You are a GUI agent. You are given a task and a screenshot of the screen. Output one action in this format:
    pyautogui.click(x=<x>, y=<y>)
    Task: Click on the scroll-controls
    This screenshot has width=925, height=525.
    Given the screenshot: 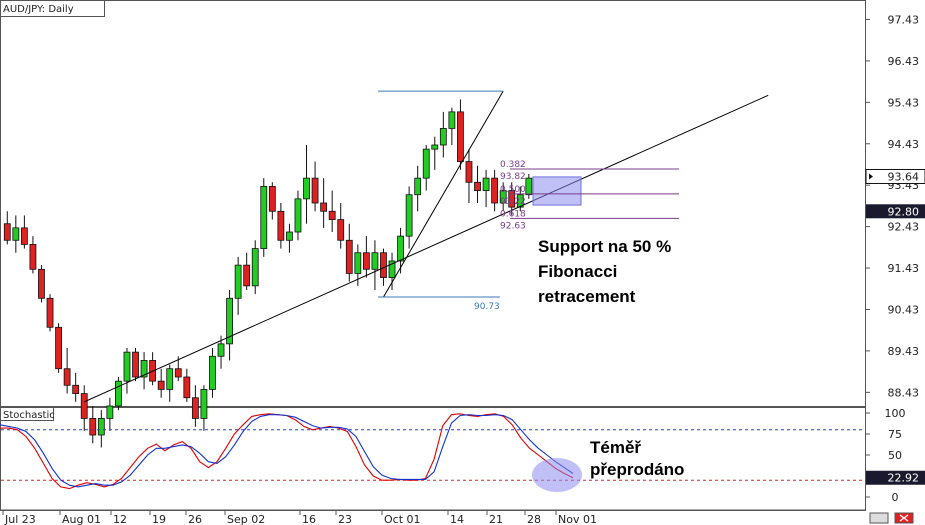 What is the action you would take?
    pyautogui.click(x=891, y=518)
    